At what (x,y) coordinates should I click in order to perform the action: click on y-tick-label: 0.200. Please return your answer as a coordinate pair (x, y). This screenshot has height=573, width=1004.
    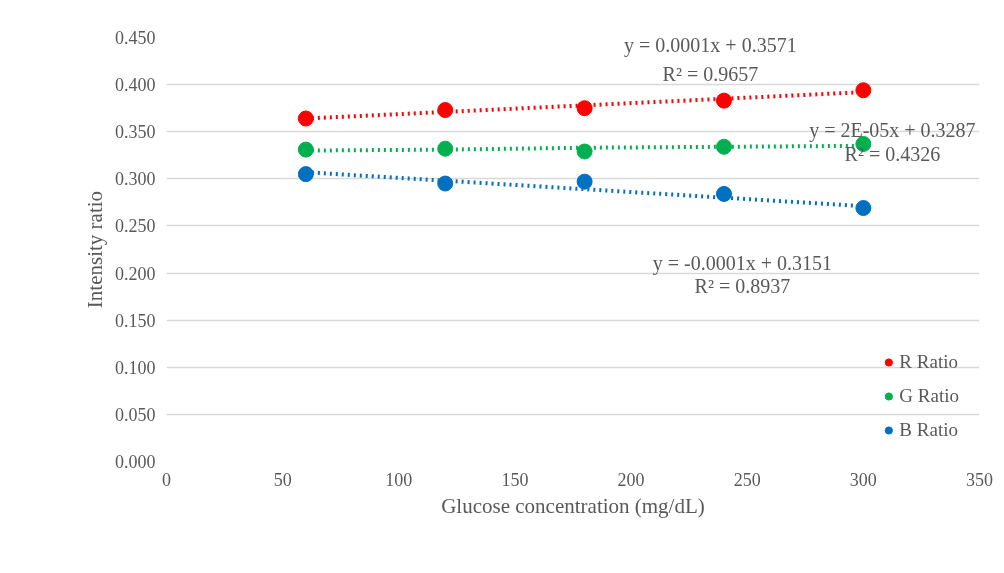
    Looking at the image, I should click on (135, 273).